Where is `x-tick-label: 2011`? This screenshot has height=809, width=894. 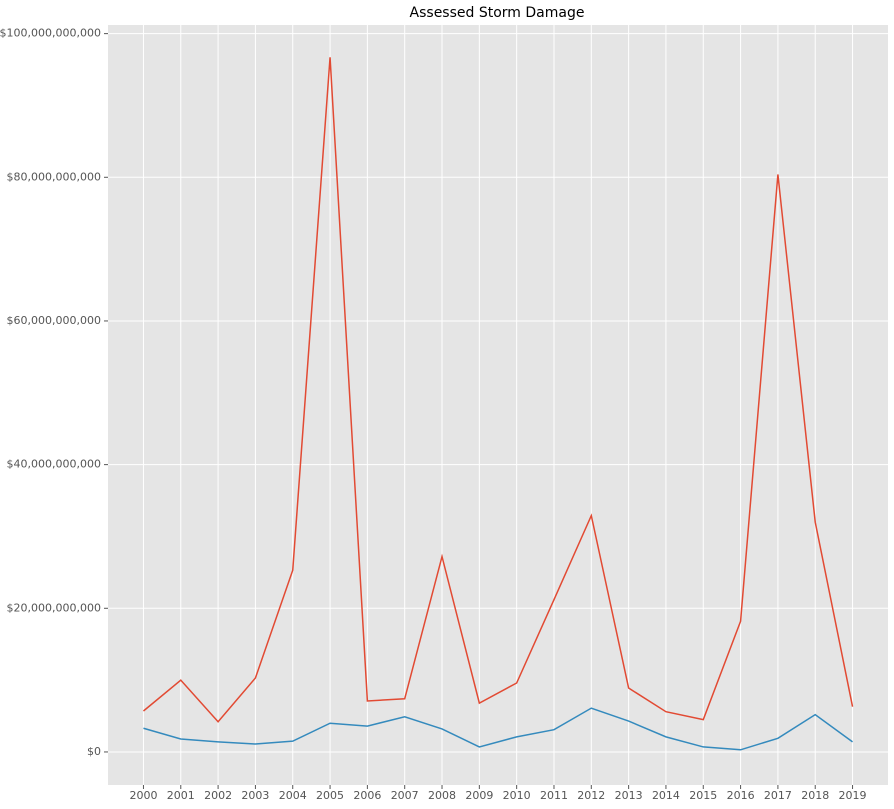
x-tick-label: 2011 is located at coordinates (554, 795).